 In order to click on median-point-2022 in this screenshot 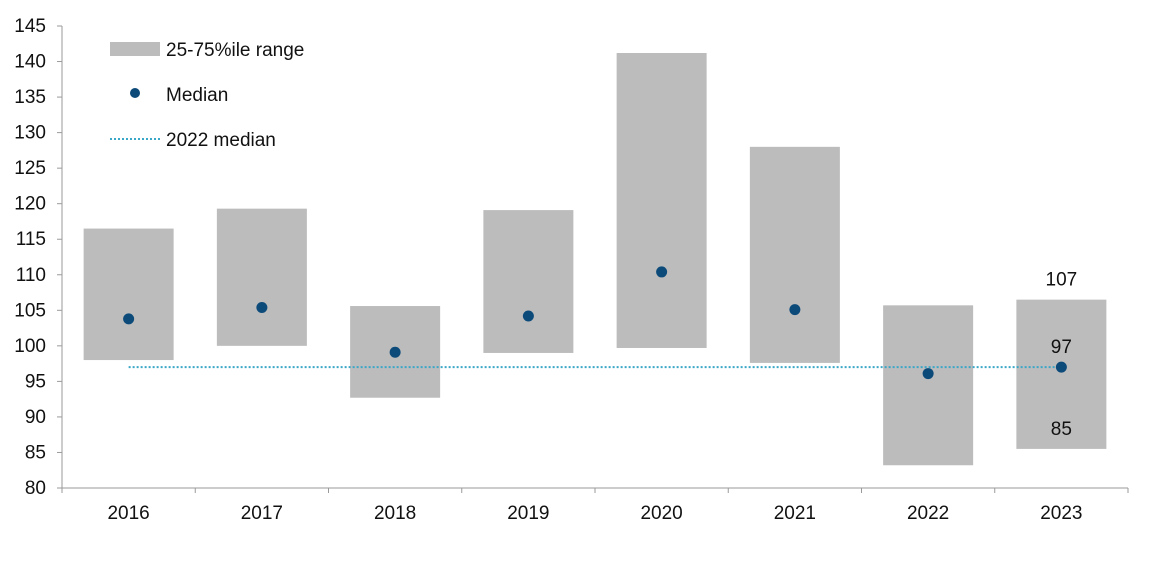, I will do `click(928, 374)`.